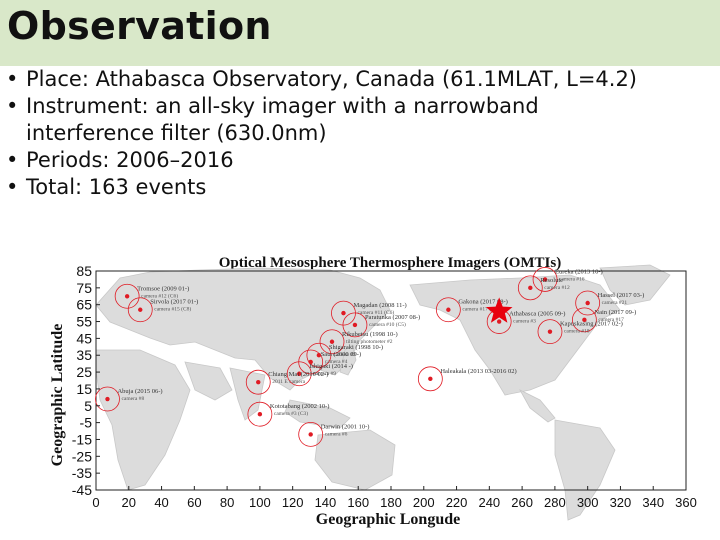 The width and height of the screenshot is (720, 540). Describe the element at coordinates (537, 406) in the screenshot. I see `central-america-landmass` at that location.